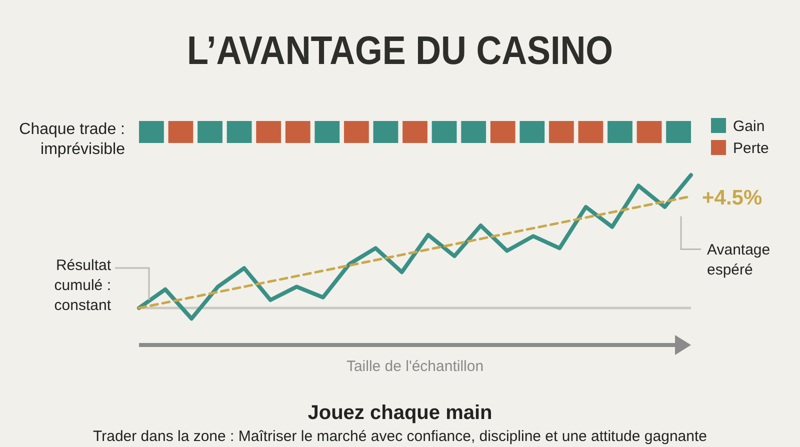 This screenshot has height=447, width=800. What do you see at coordinates (415, 366) in the screenshot?
I see `x-axis-title: Taille de l'échantillon` at bounding box center [415, 366].